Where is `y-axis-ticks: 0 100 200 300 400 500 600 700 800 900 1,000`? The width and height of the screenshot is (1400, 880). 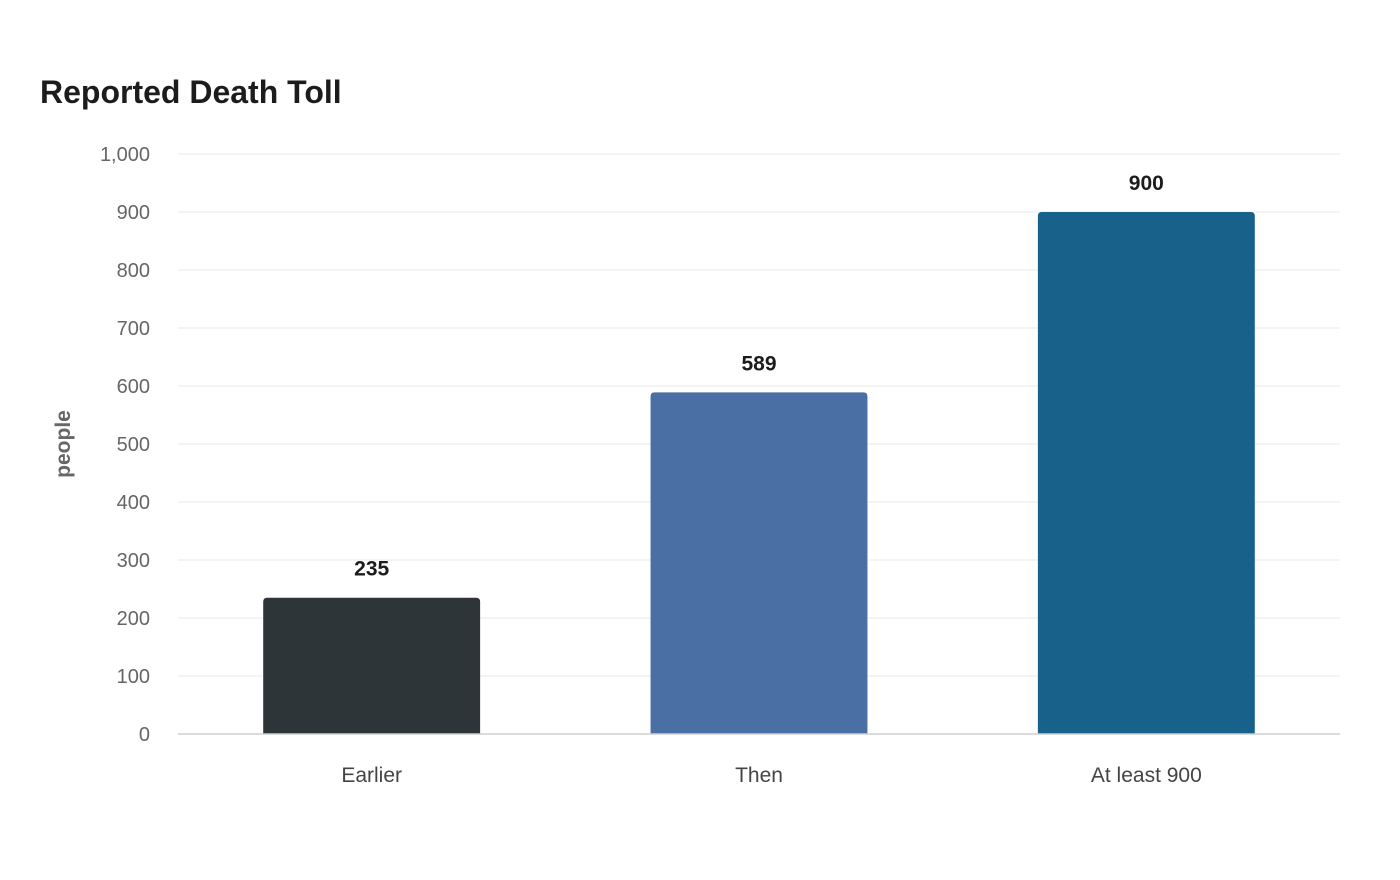
y-axis-ticks: 0 100 200 300 400 500 600 700 800 900 1,000 is located at coordinates (125, 445).